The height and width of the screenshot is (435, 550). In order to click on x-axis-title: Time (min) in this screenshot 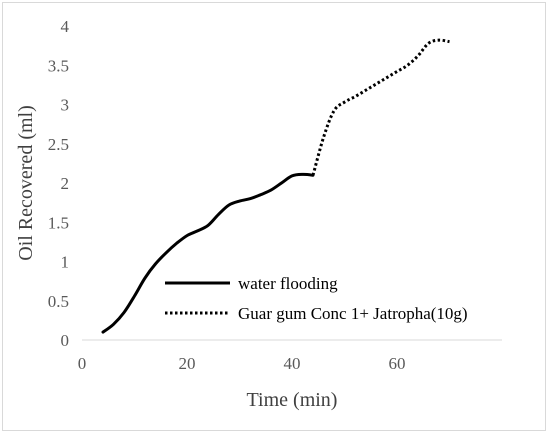, I will do `click(292, 400)`.